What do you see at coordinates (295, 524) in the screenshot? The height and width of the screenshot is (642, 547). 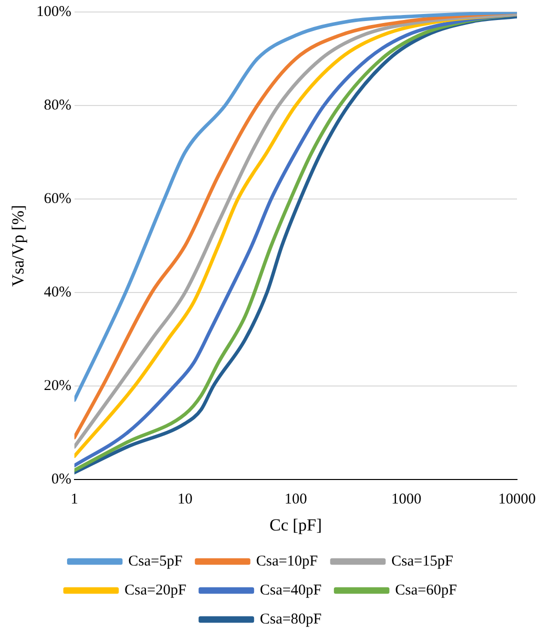 I see `x-axis-title: Cc [pF]` at bounding box center [295, 524].